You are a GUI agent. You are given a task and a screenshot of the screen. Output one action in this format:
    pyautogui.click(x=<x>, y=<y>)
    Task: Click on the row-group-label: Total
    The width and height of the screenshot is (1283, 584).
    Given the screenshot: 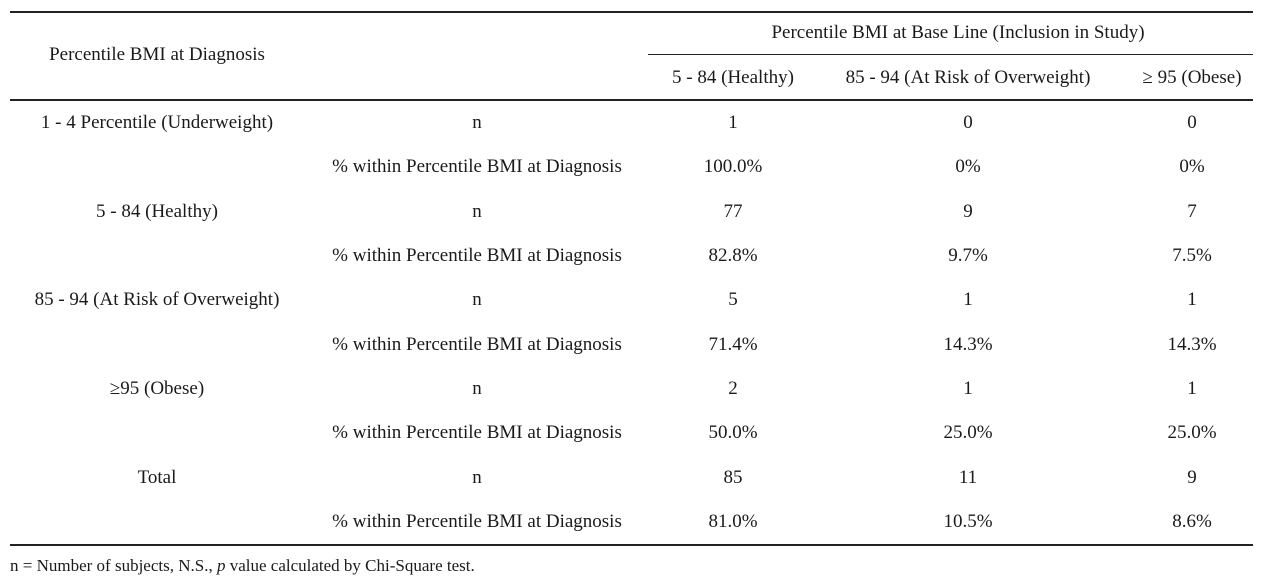 What is the action you would take?
    pyautogui.click(x=157, y=477)
    